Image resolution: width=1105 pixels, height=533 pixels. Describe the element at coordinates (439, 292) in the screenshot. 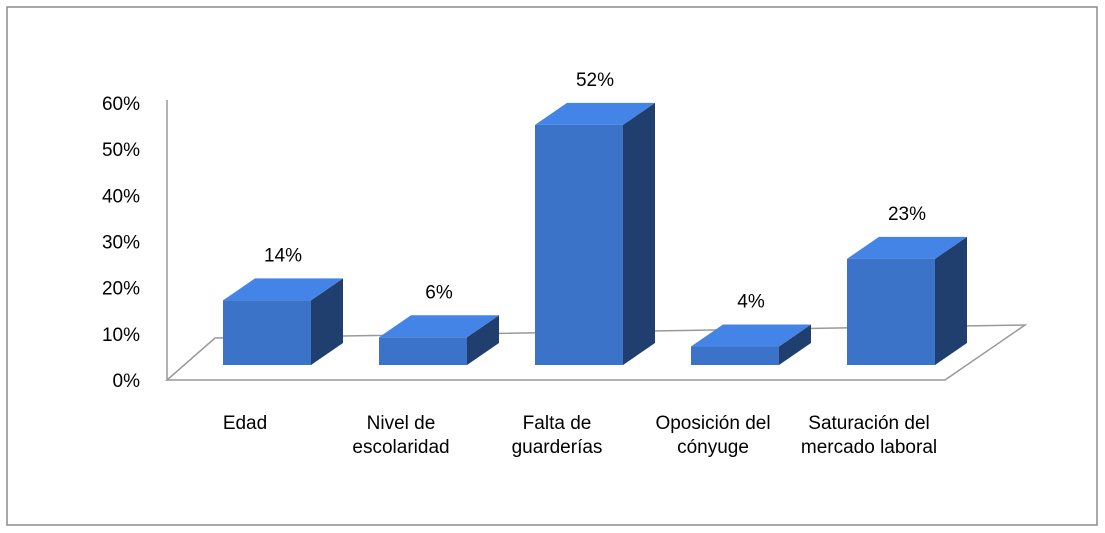

I see `data-label: 6%` at that location.